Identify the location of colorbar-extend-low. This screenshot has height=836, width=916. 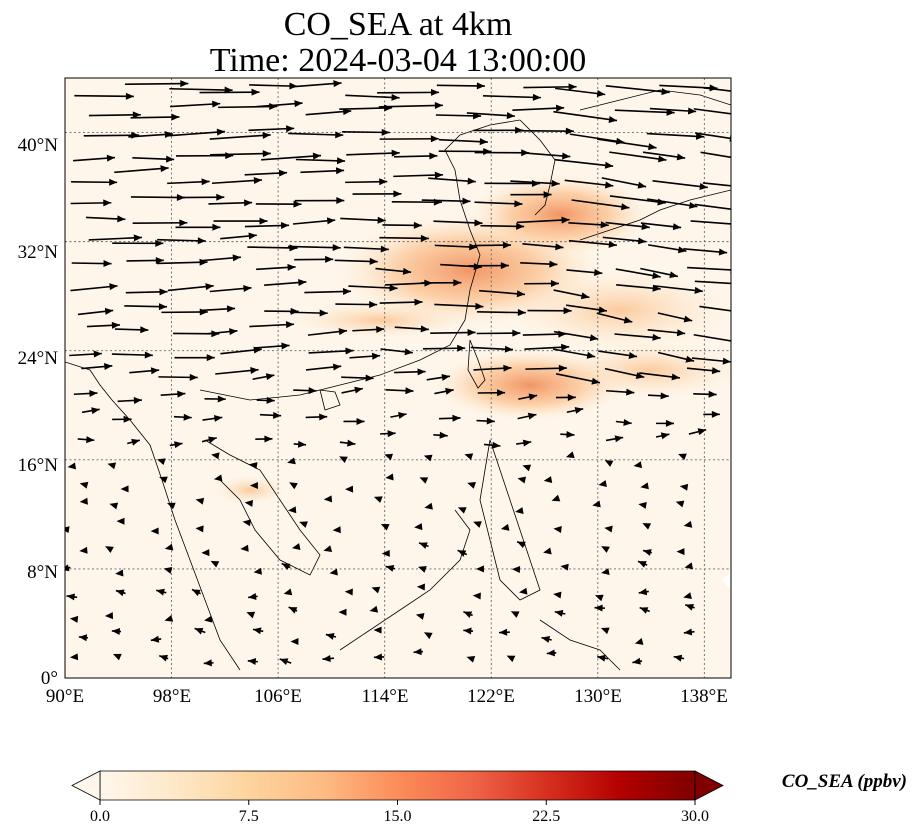
(86, 785).